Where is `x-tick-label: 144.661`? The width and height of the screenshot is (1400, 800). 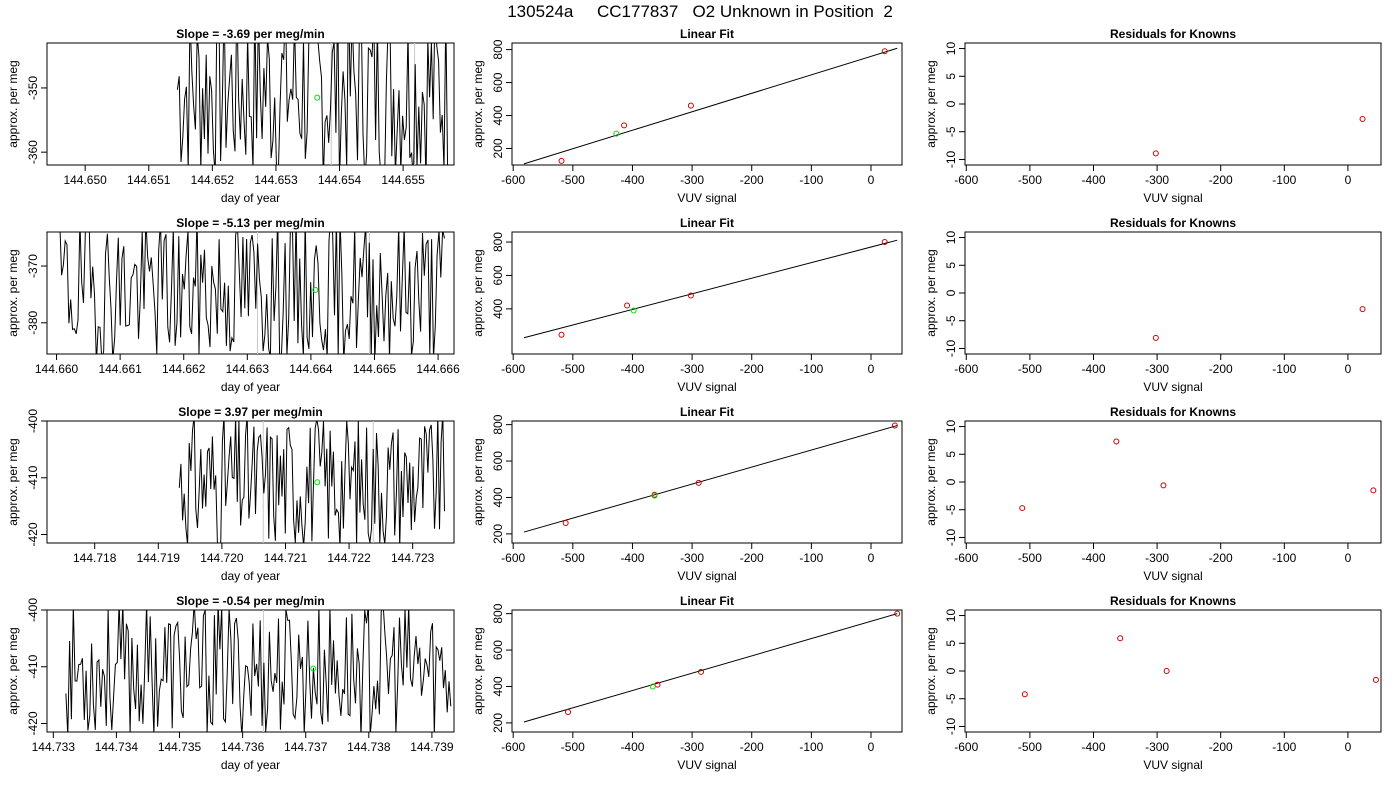
x-tick-label: 144.661 is located at coordinates (120, 369).